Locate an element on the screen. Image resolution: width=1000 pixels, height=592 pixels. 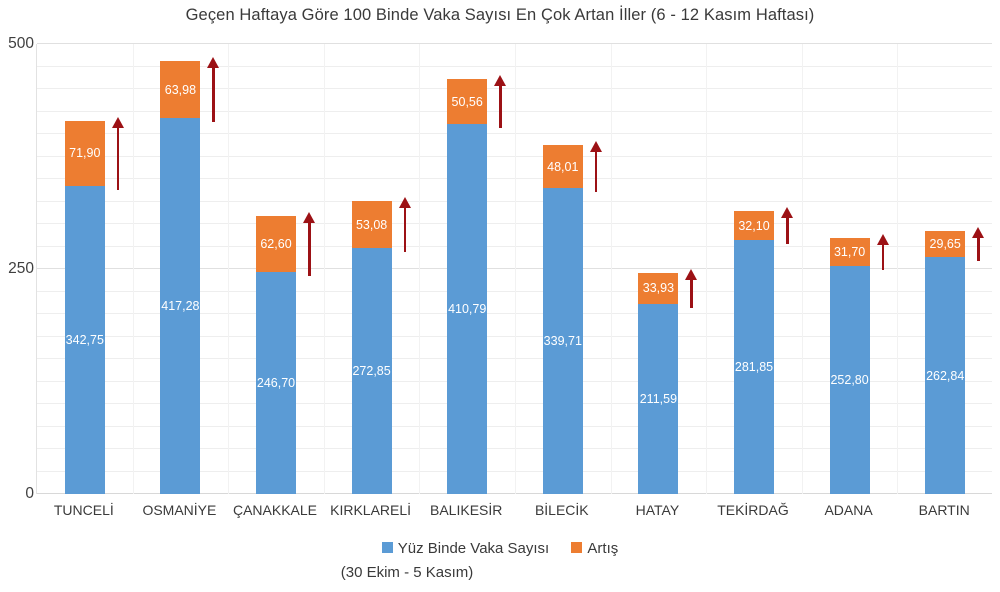
chart-legend-subline: (30 Ekim - 5 Kasım) is located at coordinates (500, 572).